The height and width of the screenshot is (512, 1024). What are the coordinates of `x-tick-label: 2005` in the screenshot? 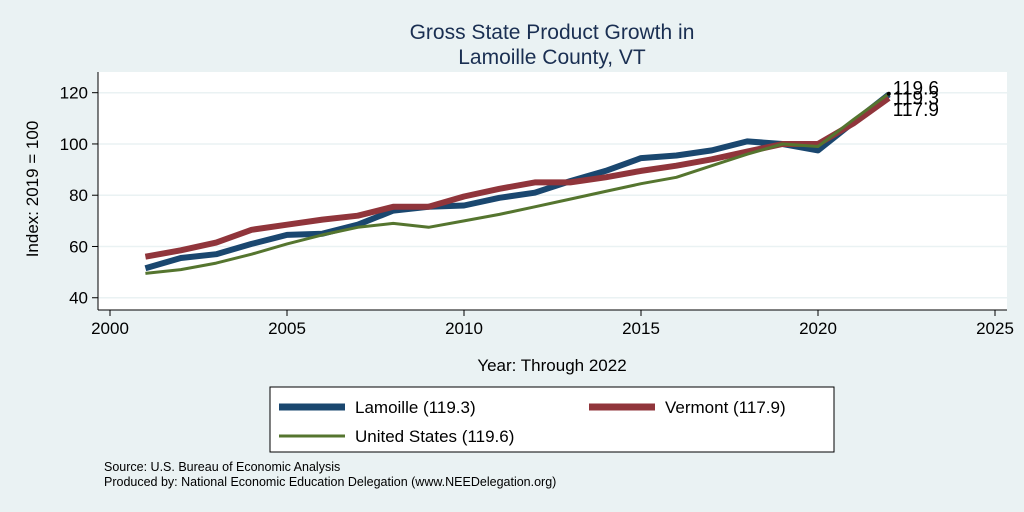 It's located at (287, 328).